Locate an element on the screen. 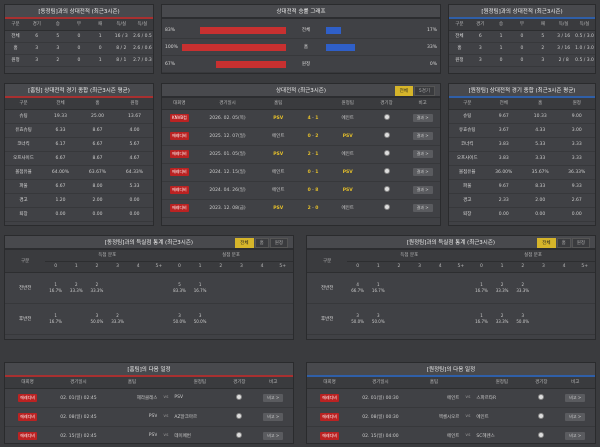 This screenshot has width=600, height=447. table-row: 퇴장 0.00 0.00 0.00 is located at coordinates (522, 214).